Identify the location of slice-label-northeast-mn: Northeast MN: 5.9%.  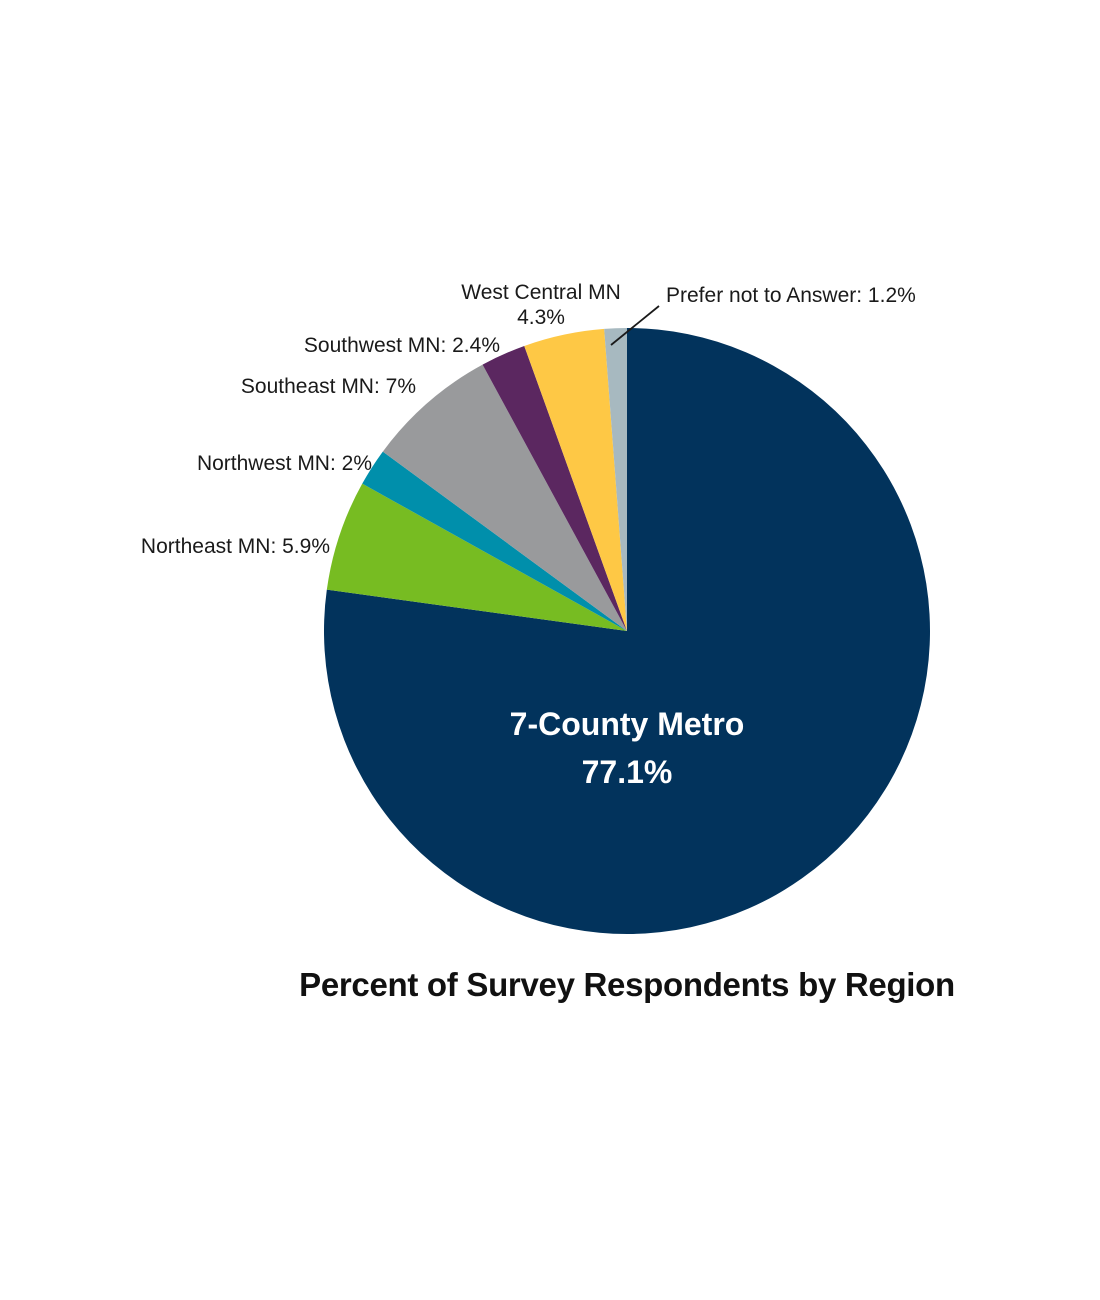
(235, 546).